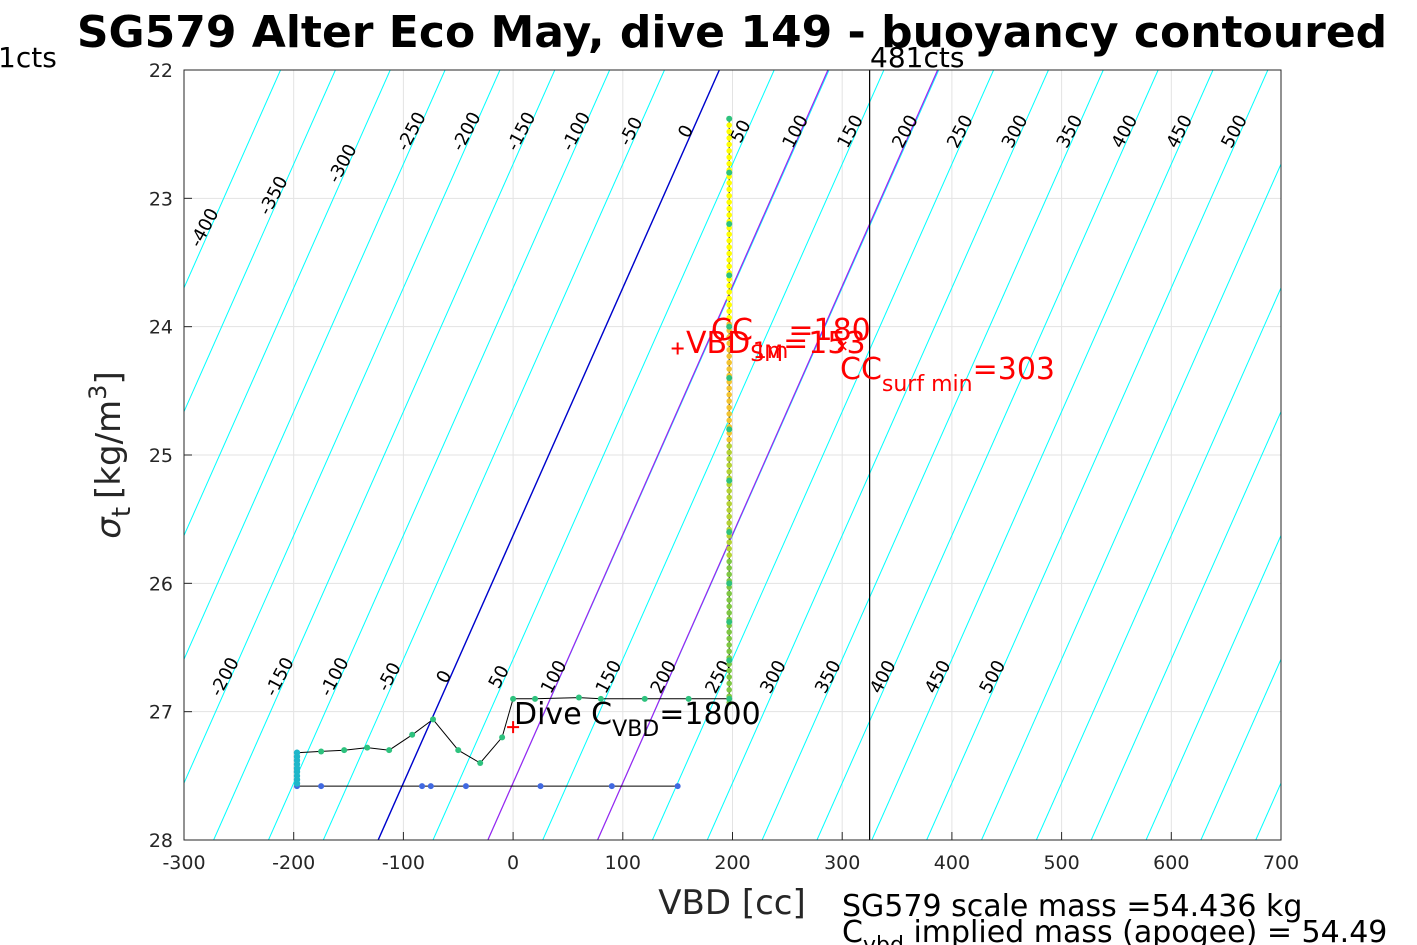 This screenshot has width=1417, height=945. I want to click on y-label-sigma: σ, so click(109, 527).